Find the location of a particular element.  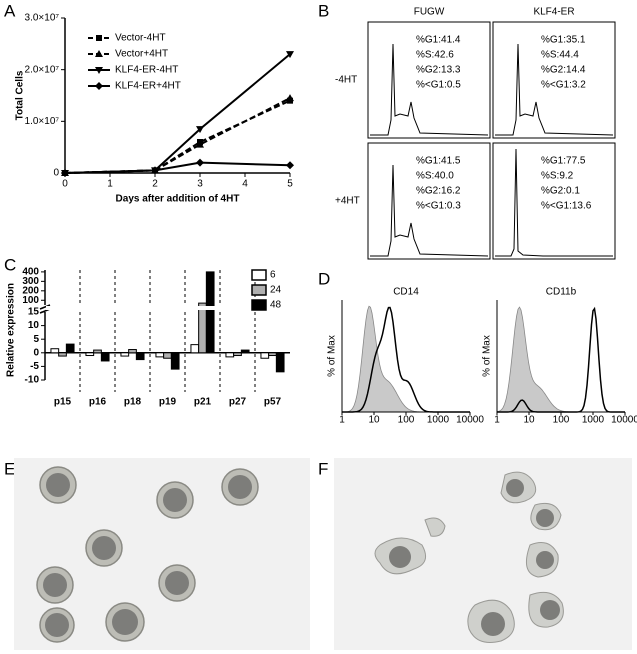

panel-label: A is located at coordinates (10, 10).